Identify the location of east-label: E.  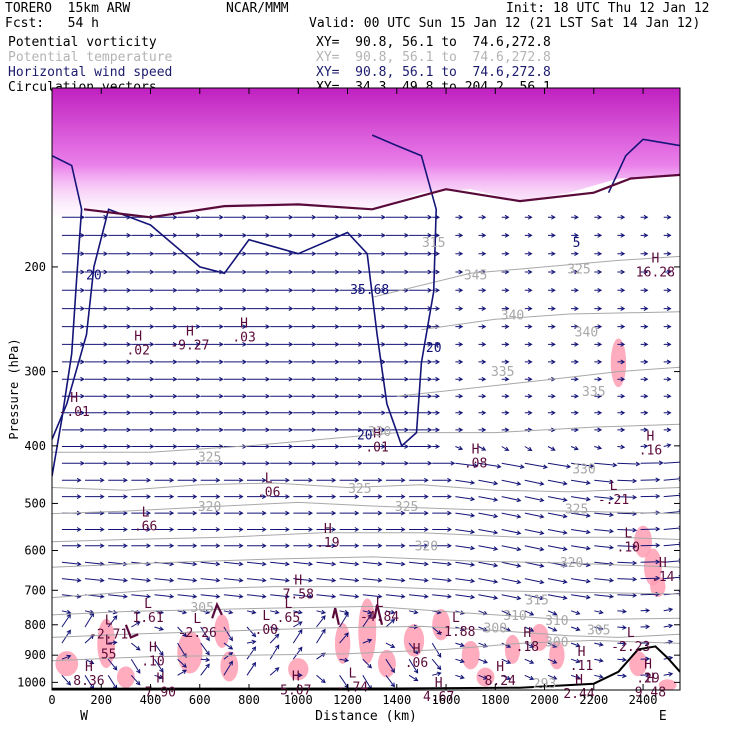
(663, 716).